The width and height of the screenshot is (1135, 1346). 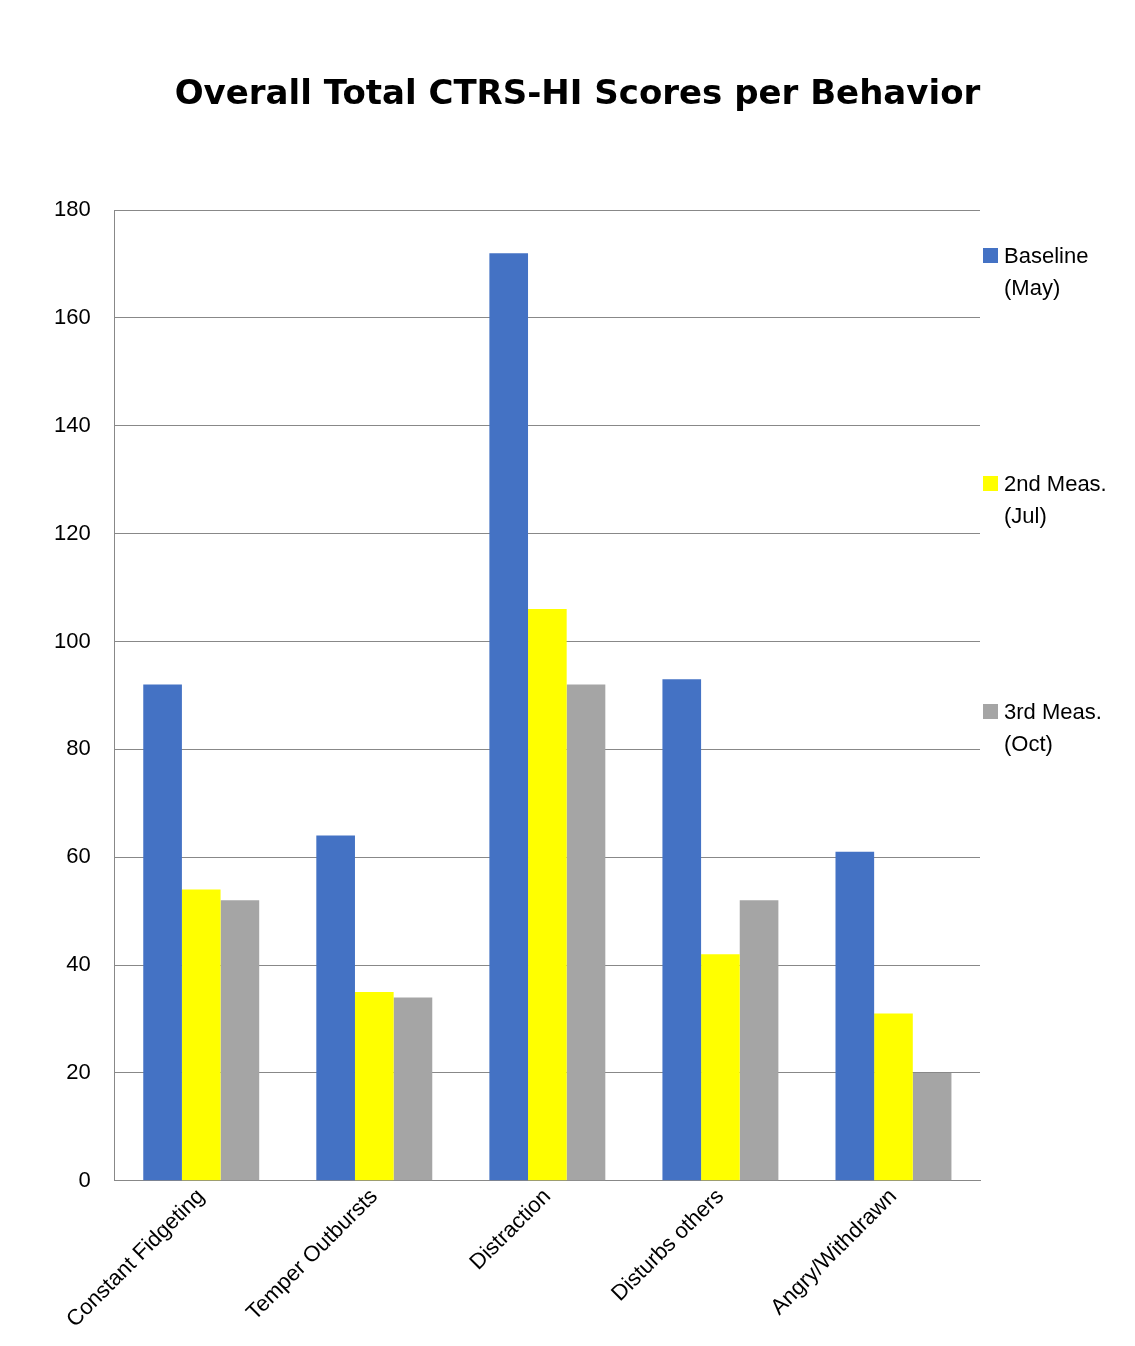 I want to click on y-tick-label: 120, so click(x=72, y=532).